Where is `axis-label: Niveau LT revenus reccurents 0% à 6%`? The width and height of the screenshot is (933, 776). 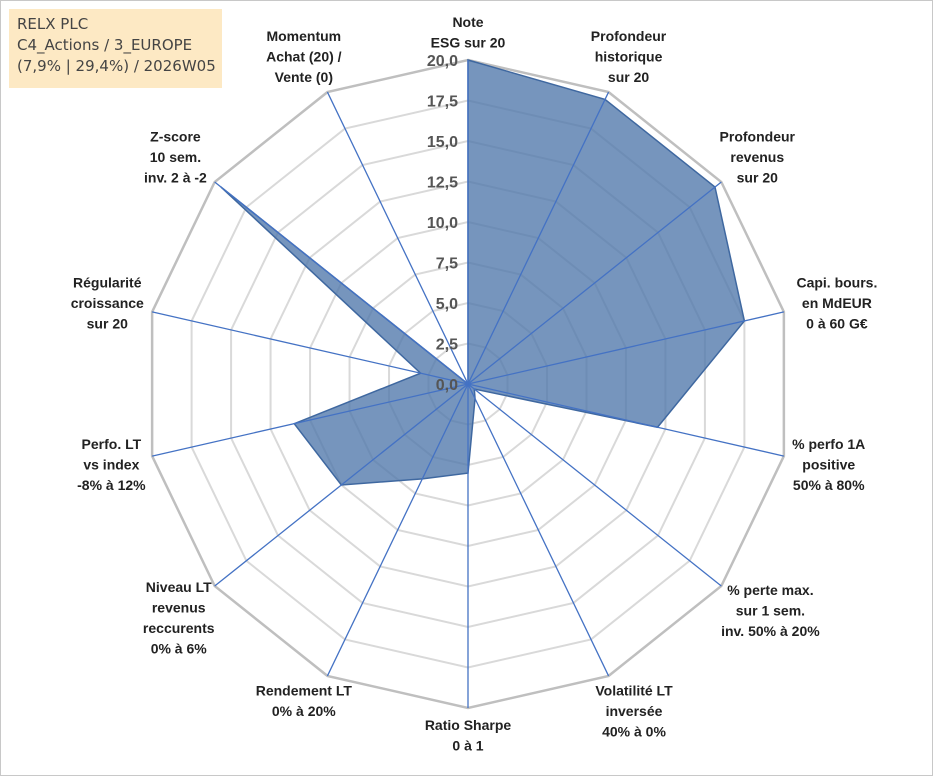
axis-label: Niveau LT revenus reccurents 0% à 6% is located at coordinates (179, 618).